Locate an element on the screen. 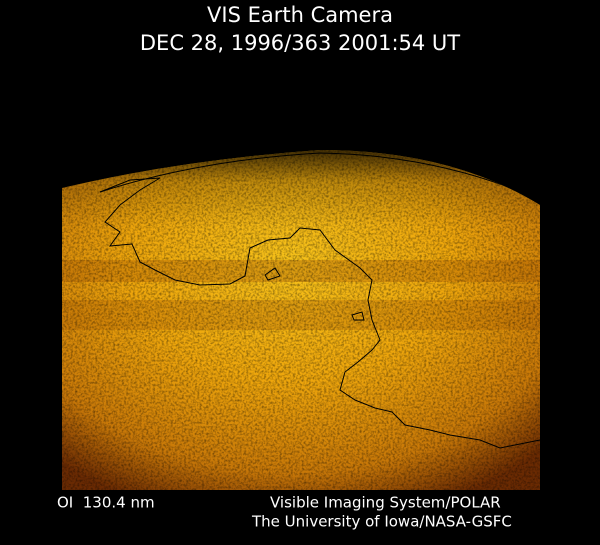 Image resolution: width=600 pixels, height=545 pixels. title: VIS Earth Camera is located at coordinates (300, 15).